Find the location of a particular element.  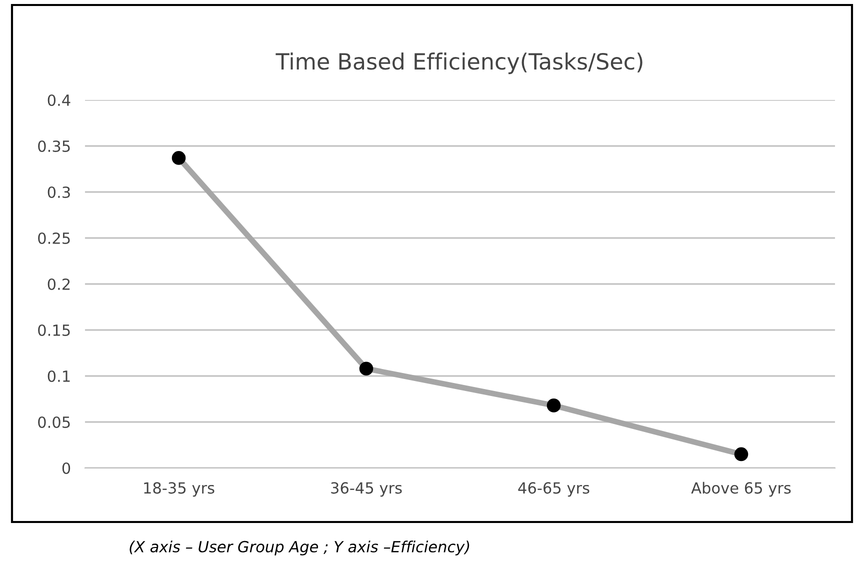

x-tick-label: 36-45 yrs is located at coordinates (366, 489).